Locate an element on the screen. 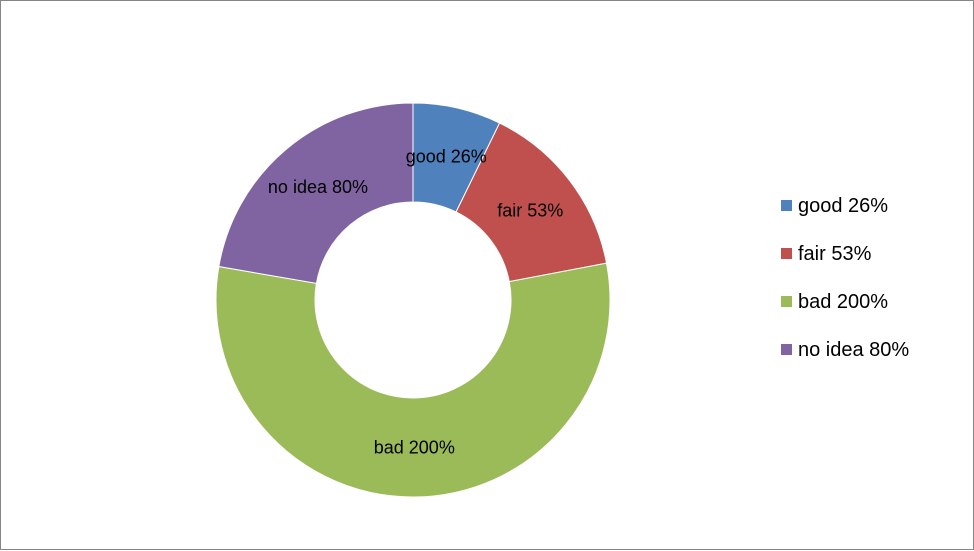  legend-item-no-idea: no idea 80% is located at coordinates (845, 350).